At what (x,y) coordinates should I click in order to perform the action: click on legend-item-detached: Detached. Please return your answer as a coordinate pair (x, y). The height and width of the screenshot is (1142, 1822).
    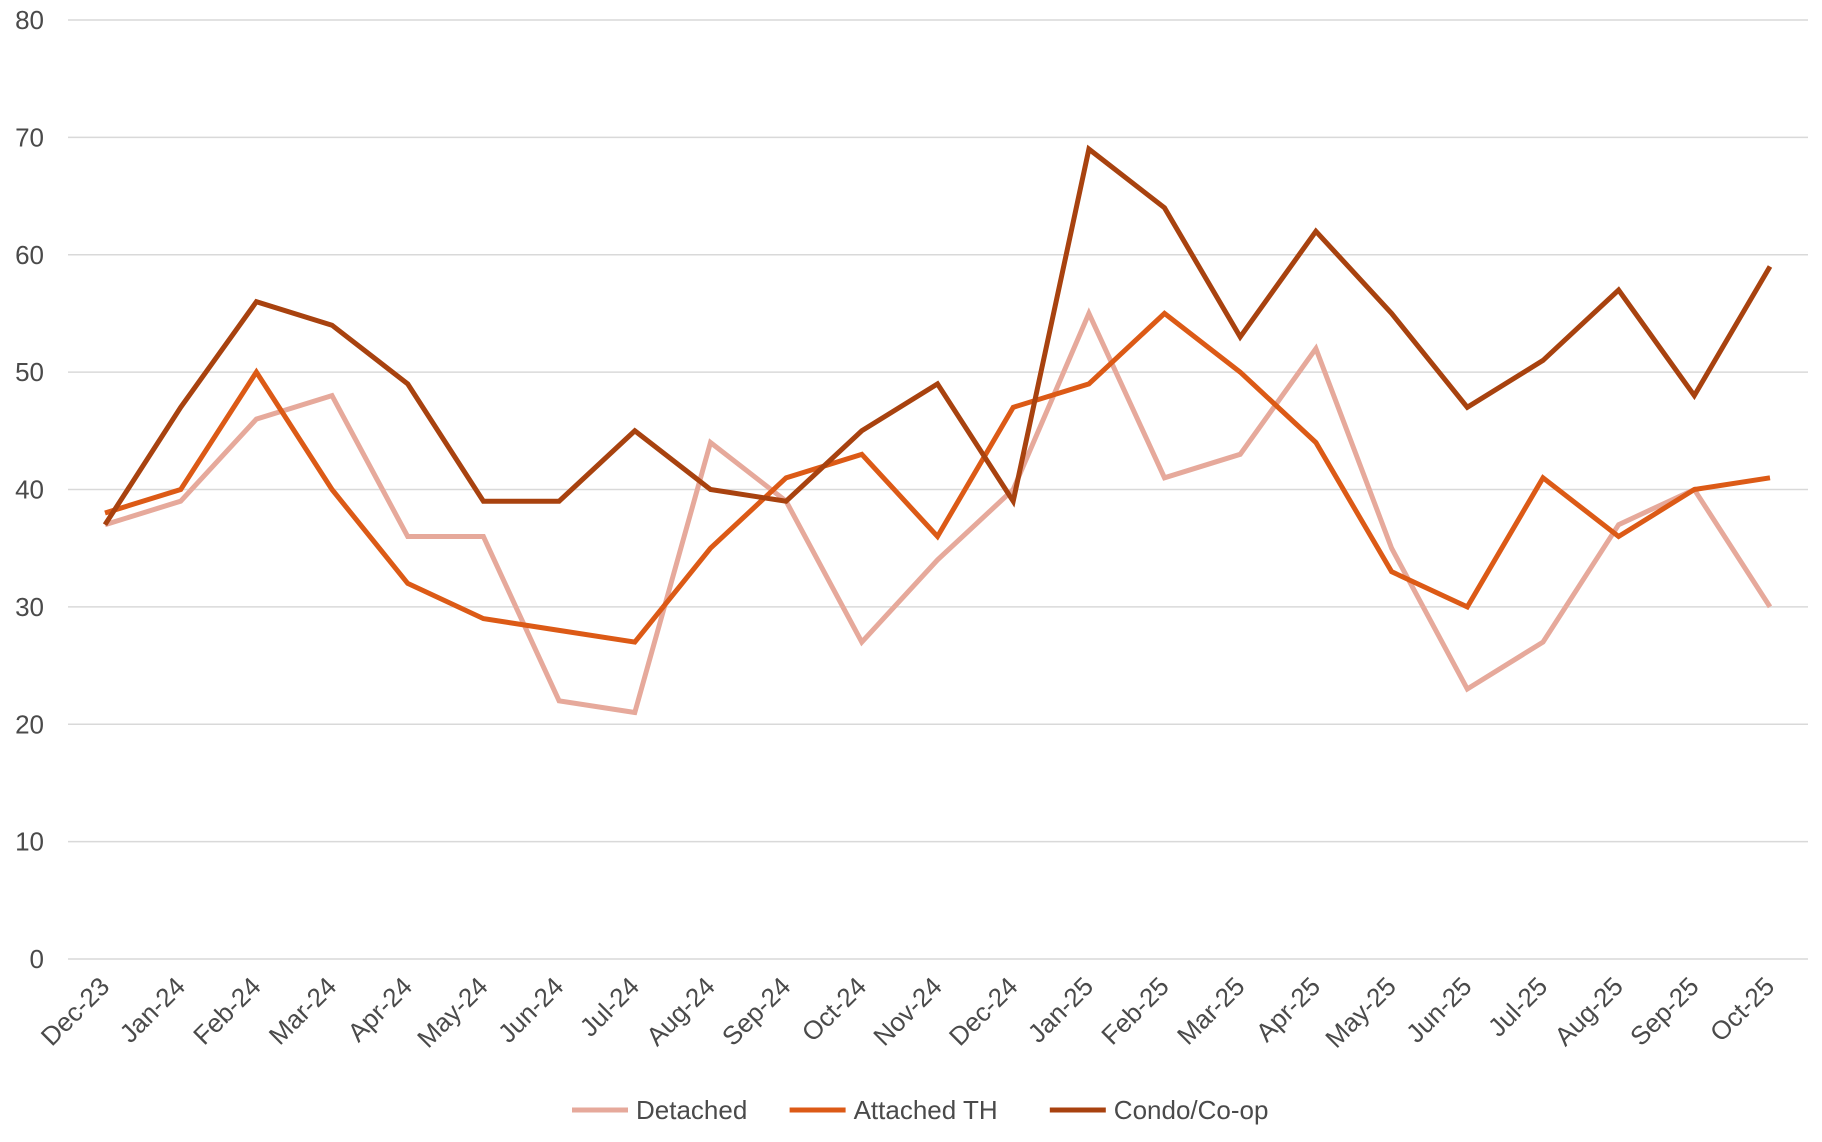
    Looking at the image, I should click on (659, 1110).